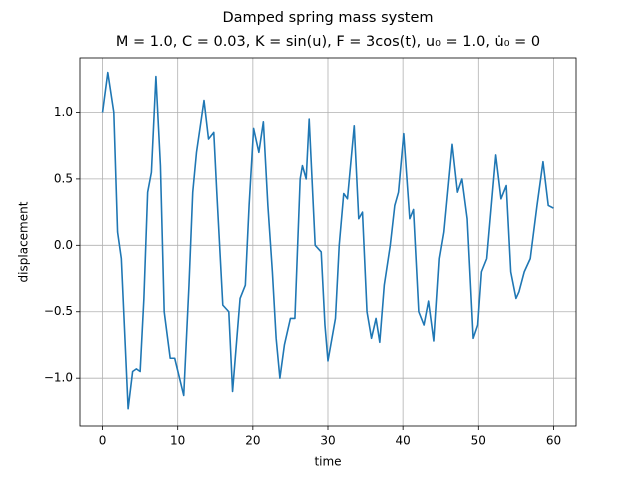 Image resolution: width=640 pixels, height=480 pixels. Describe the element at coordinates (63, 178) in the screenshot. I see `y-tick-label: 0.5` at that location.